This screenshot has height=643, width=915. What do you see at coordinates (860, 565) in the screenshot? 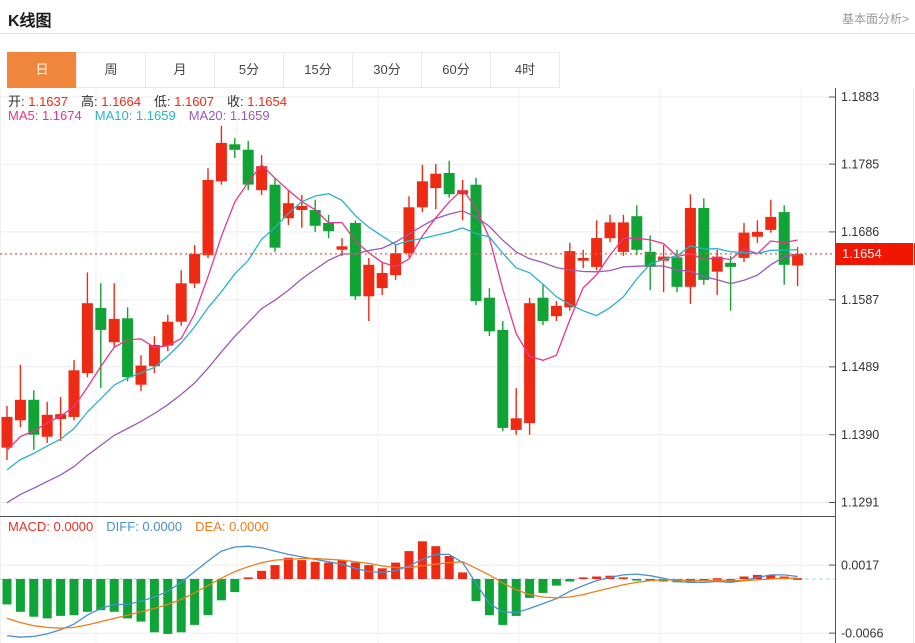
I see `axis-tick-label: 0.0017` at bounding box center [860, 565].